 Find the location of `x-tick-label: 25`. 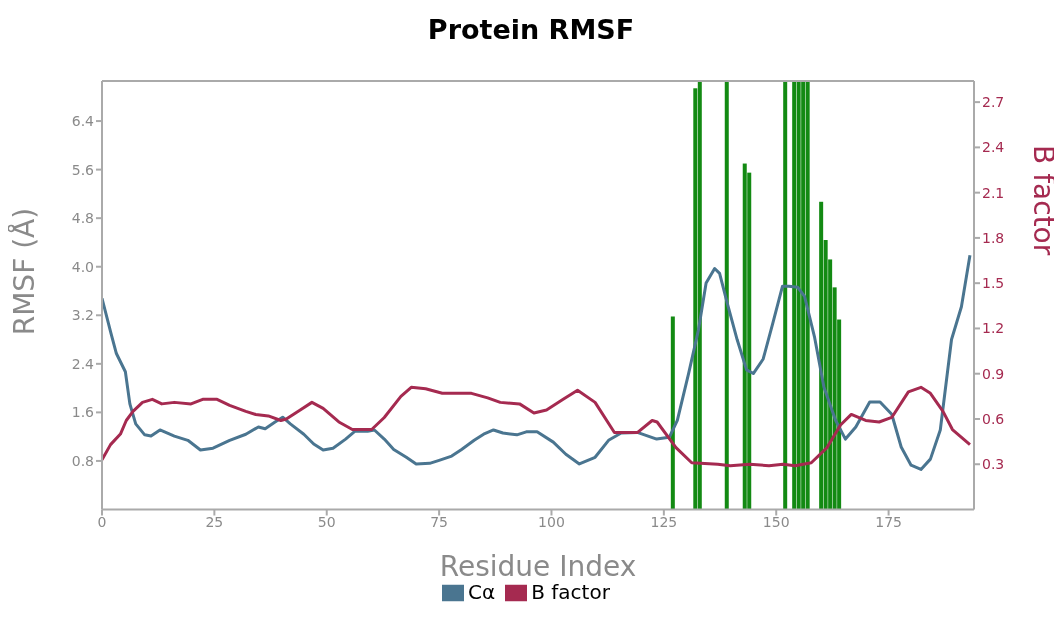

x-tick-label: 25 is located at coordinates (214, 522).